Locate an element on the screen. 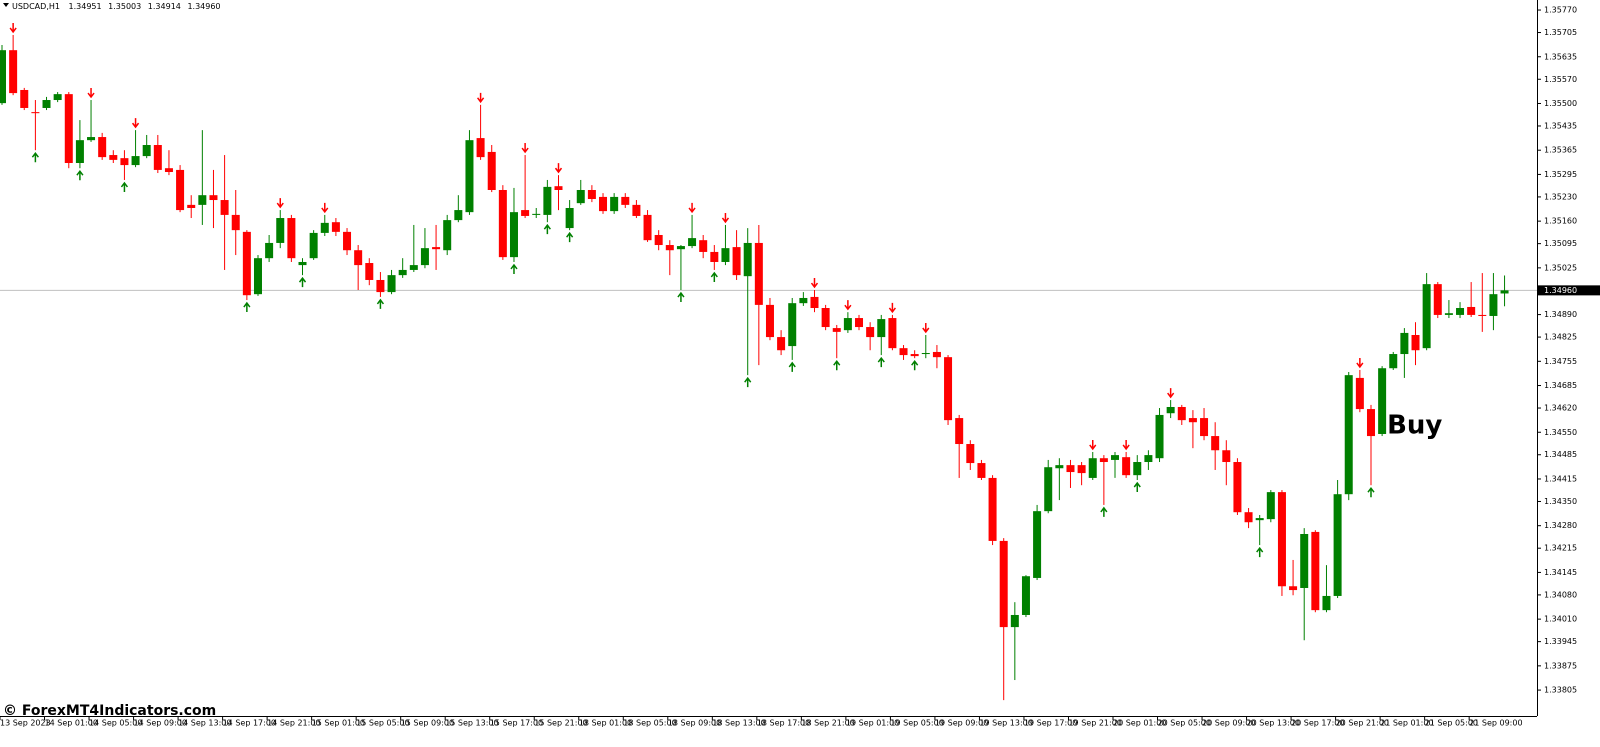 The width and height of the screenshot is (1600, 747). y-tick-label: 1.34415 is located at coordinates (1560, 478).